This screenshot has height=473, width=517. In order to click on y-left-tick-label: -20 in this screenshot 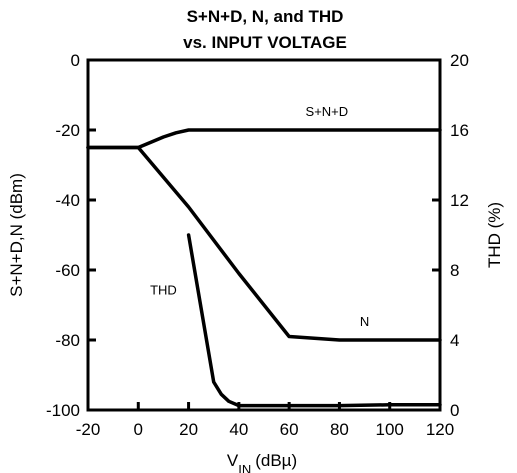, I will do `click(67, 130)`.